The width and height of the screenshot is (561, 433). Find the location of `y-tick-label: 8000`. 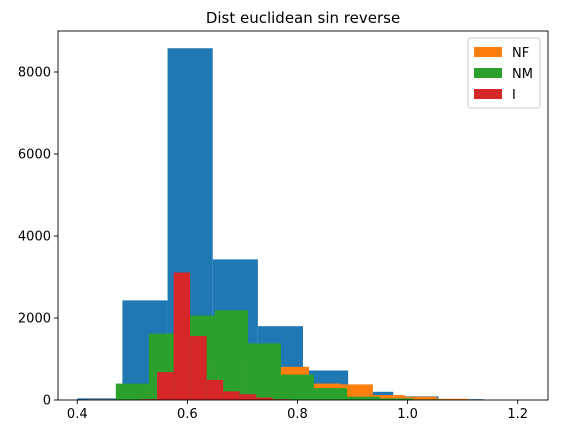

y-tick-label: 8000 is located at coordinates (34, 73).